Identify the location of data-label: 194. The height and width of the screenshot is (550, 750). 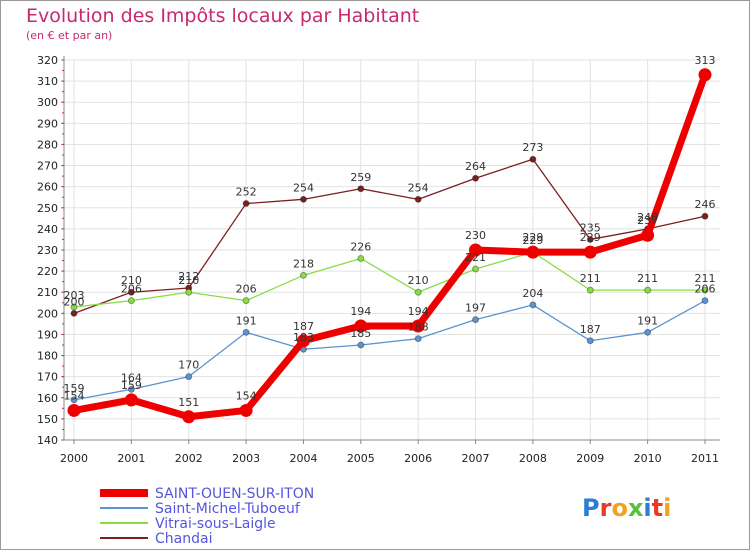
(418, 311).